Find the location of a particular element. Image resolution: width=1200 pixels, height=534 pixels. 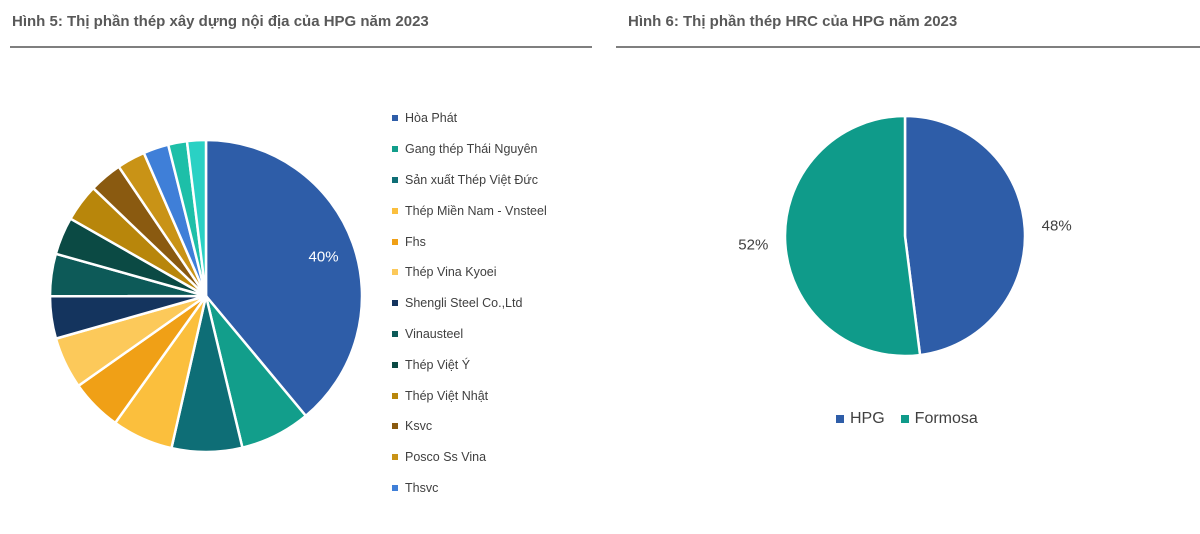

pie-slice-hoa-phat is located at coordinates (284, 278).